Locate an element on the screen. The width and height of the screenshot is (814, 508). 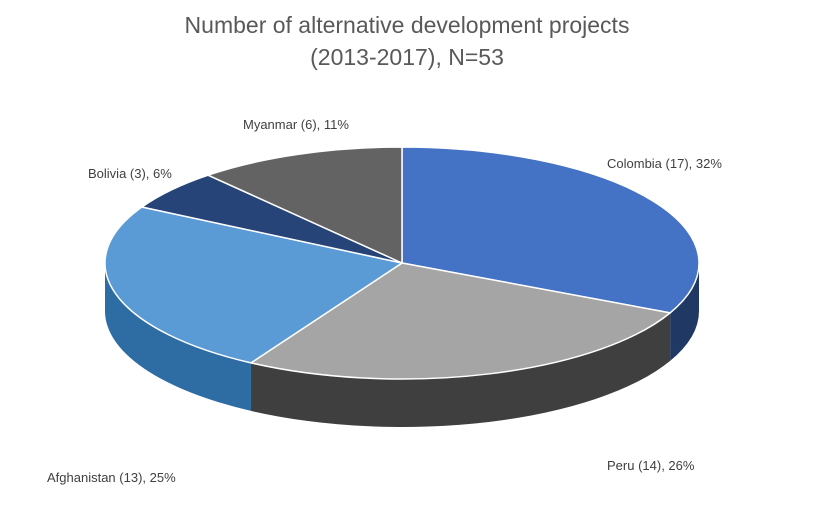
data-label-colombia: Colombia (17), 32% is located at coordinates (664, 163).